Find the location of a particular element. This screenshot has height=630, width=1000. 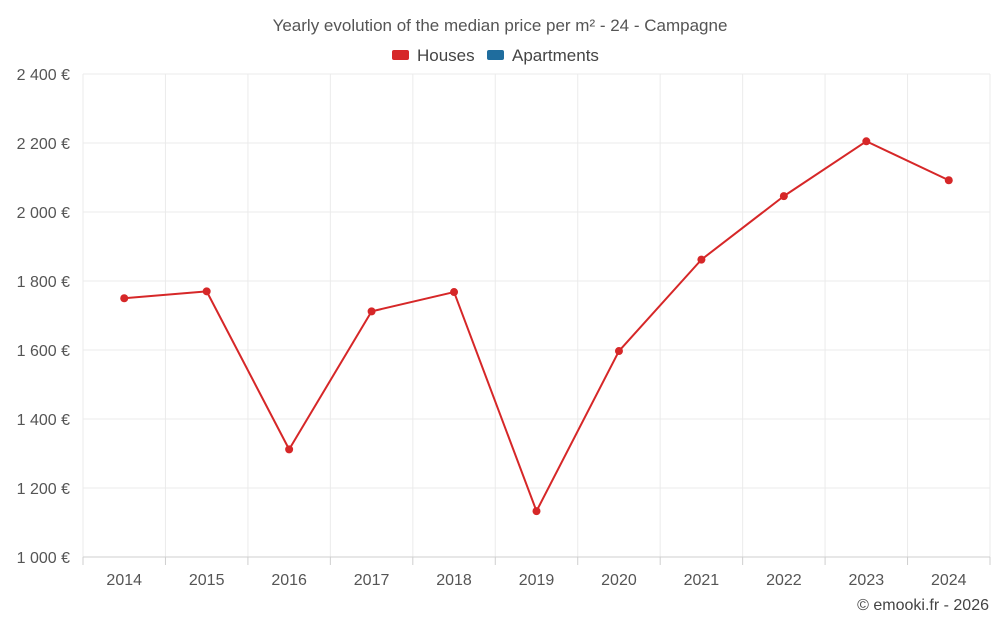

data-point-houses-2022 is located at coordinates (783, 196).